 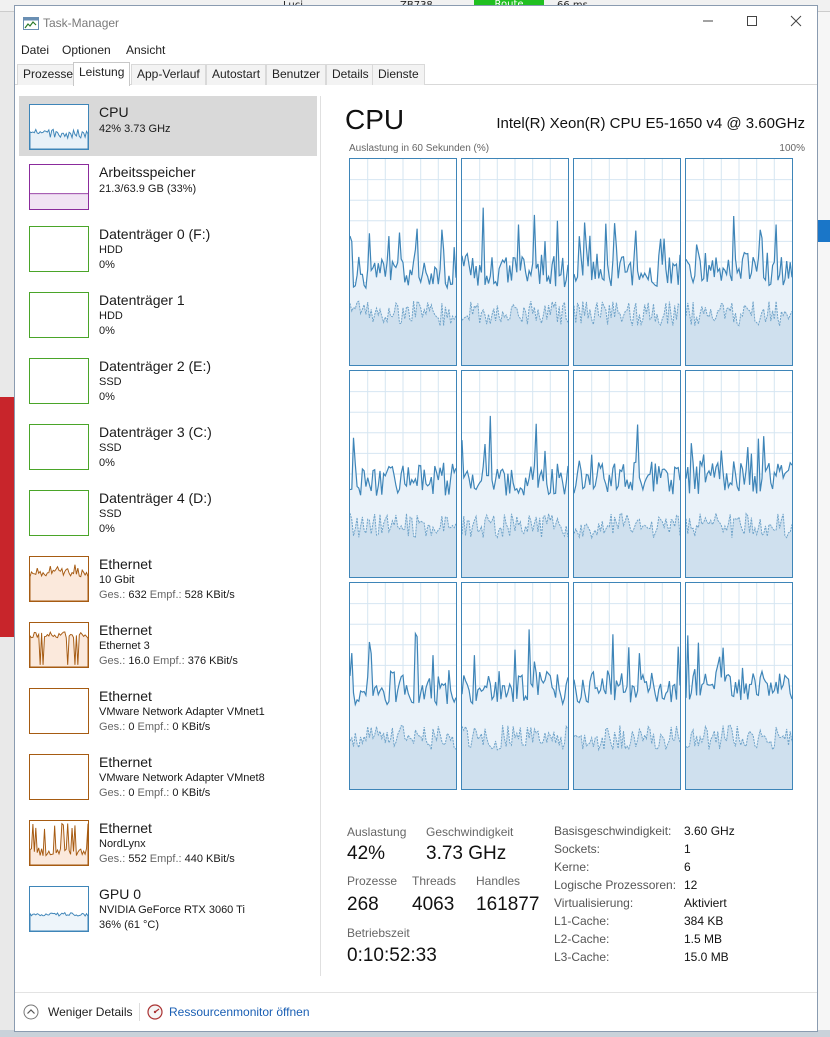 What do you see at coordinates (320, 536) in the screenshot?
I see `panel-divider` at bounding box center [320, 536].